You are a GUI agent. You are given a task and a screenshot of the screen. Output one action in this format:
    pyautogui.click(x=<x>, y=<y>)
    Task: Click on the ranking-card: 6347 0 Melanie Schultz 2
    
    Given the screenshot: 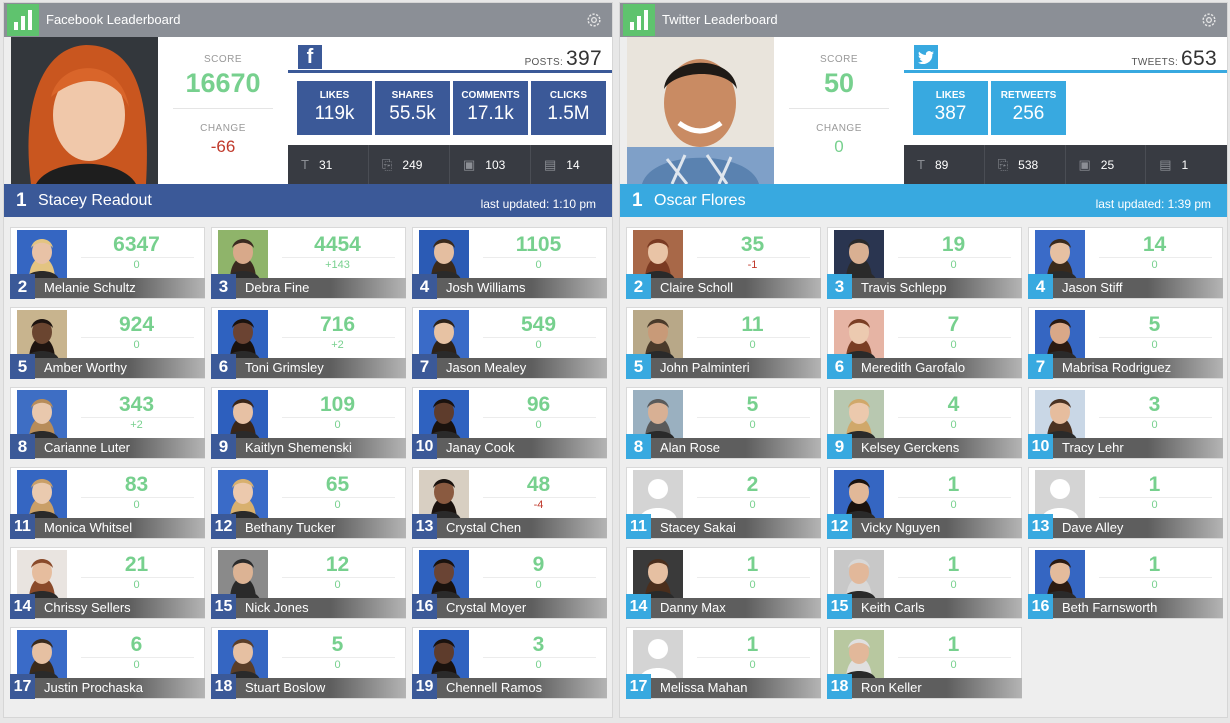 What is the action you would take?
    pyautogui.click(x=107, y=263)
    